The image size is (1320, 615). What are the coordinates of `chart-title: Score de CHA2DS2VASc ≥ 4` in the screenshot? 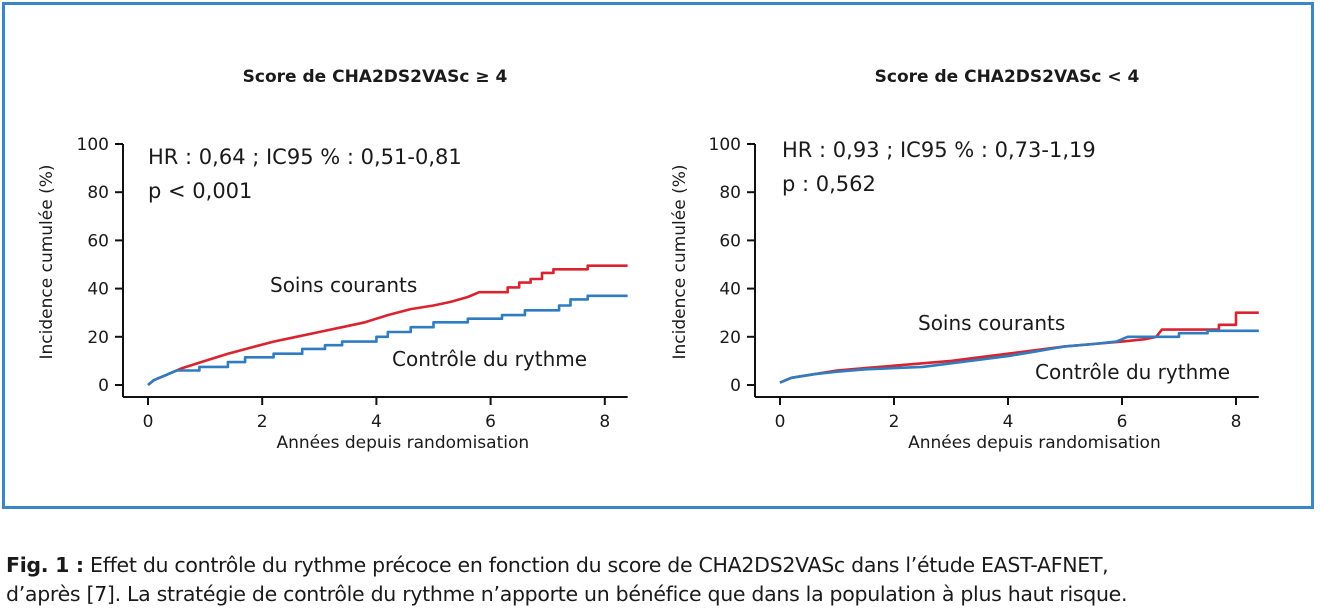 It's located at (375, 77).